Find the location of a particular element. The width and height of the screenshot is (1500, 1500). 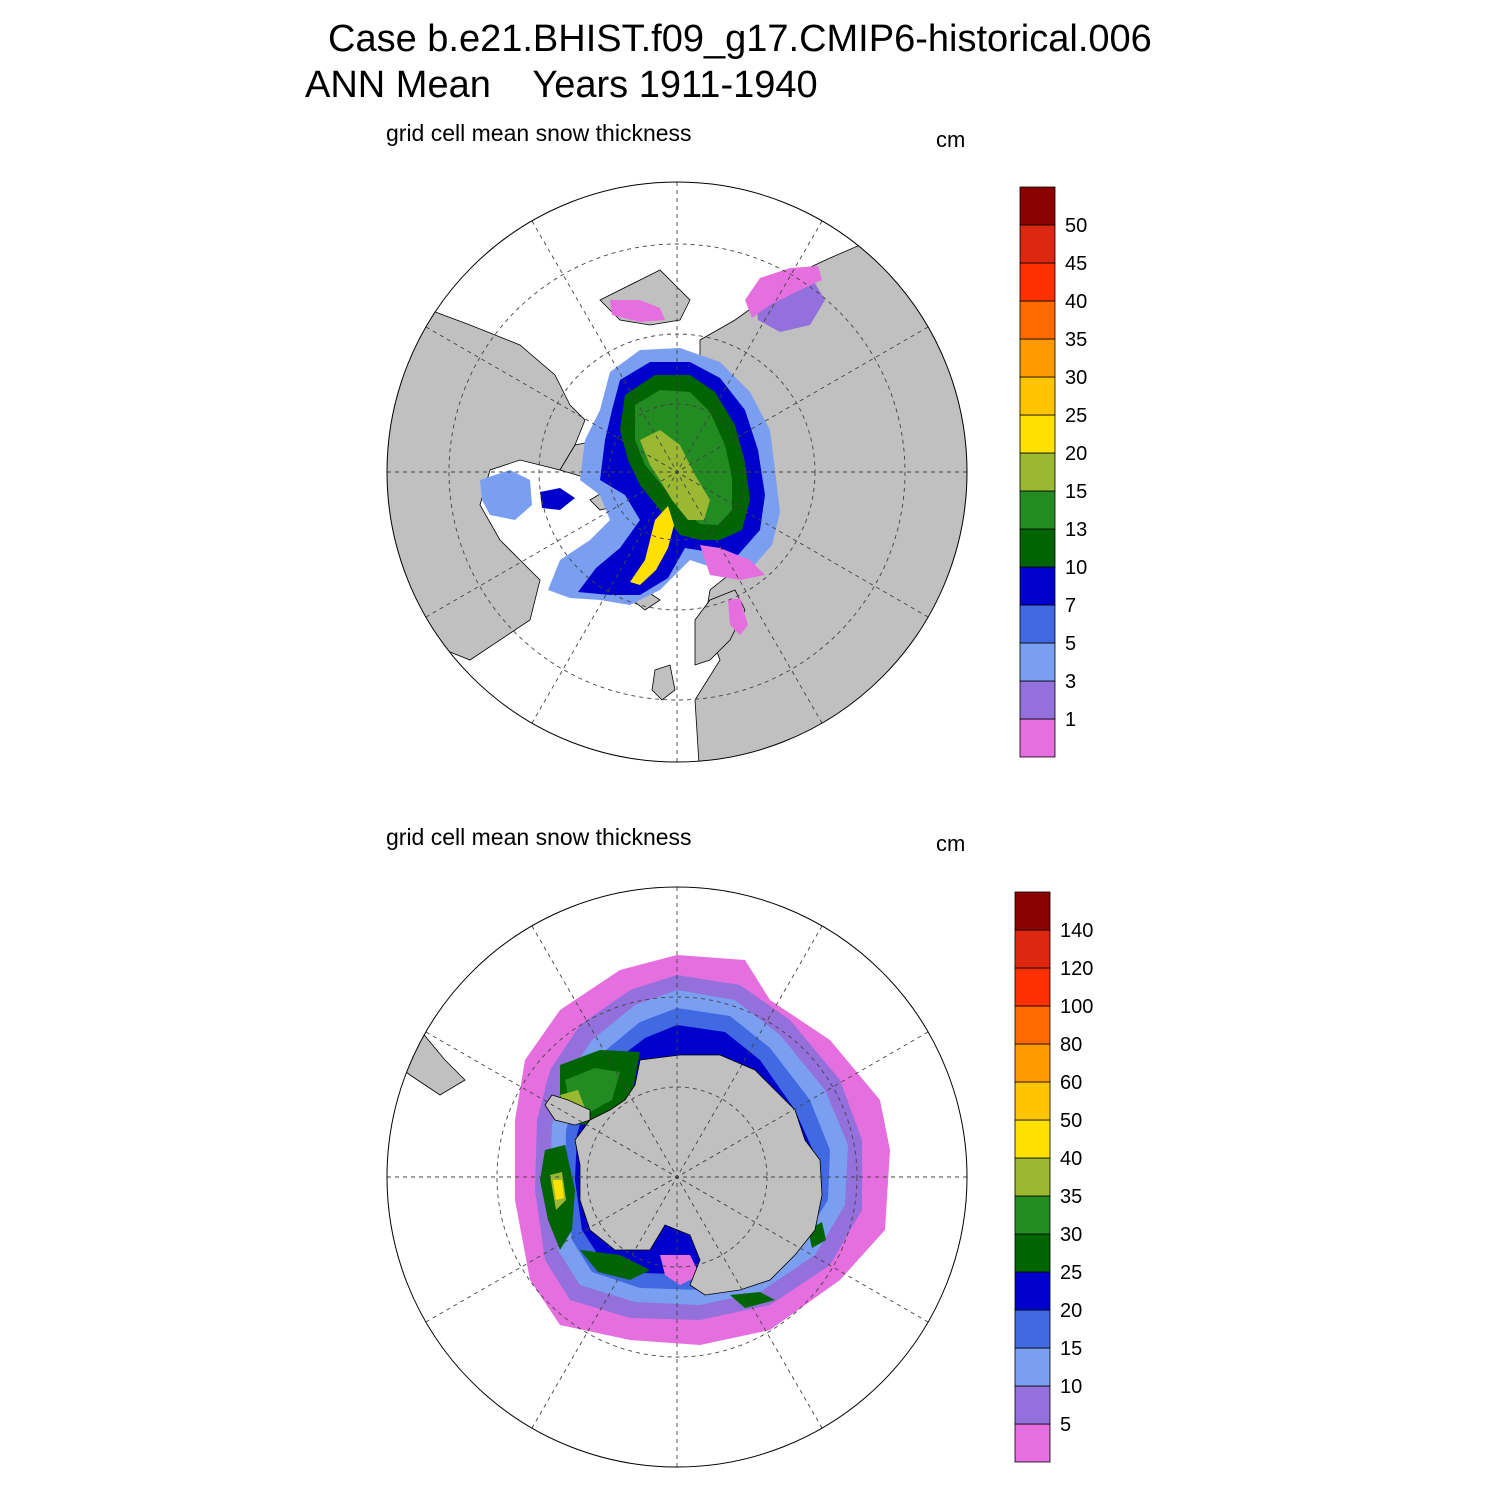

sh-colorbar-tick-label: 30 is located at coordinates (1071, 1235).